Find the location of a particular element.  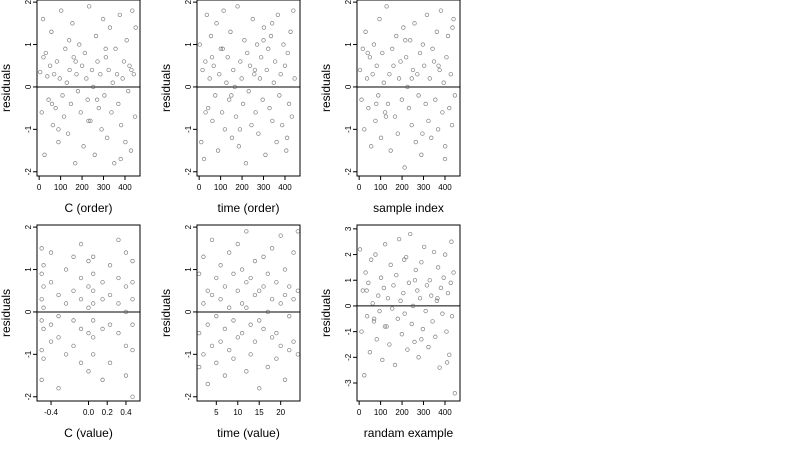

x-tick-label: 0.2 is located at coordinates (108, 412).